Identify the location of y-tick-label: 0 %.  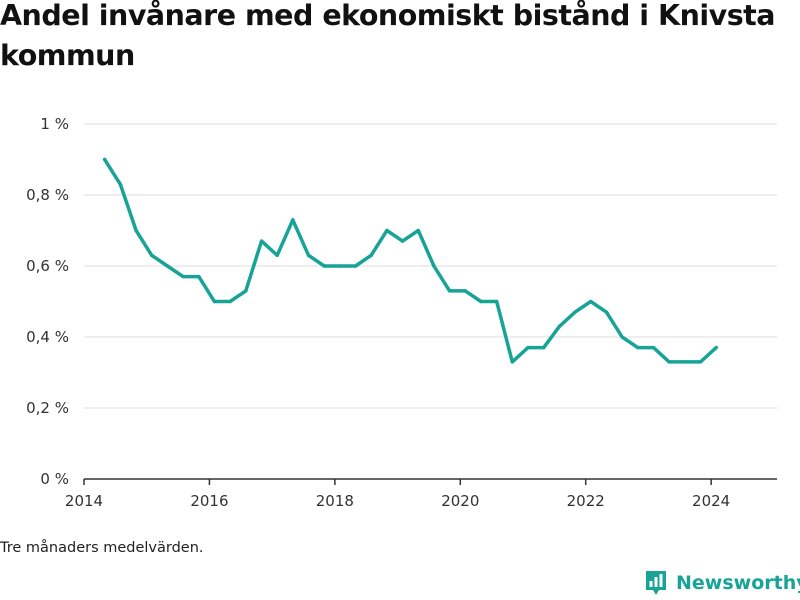
(54, 479).